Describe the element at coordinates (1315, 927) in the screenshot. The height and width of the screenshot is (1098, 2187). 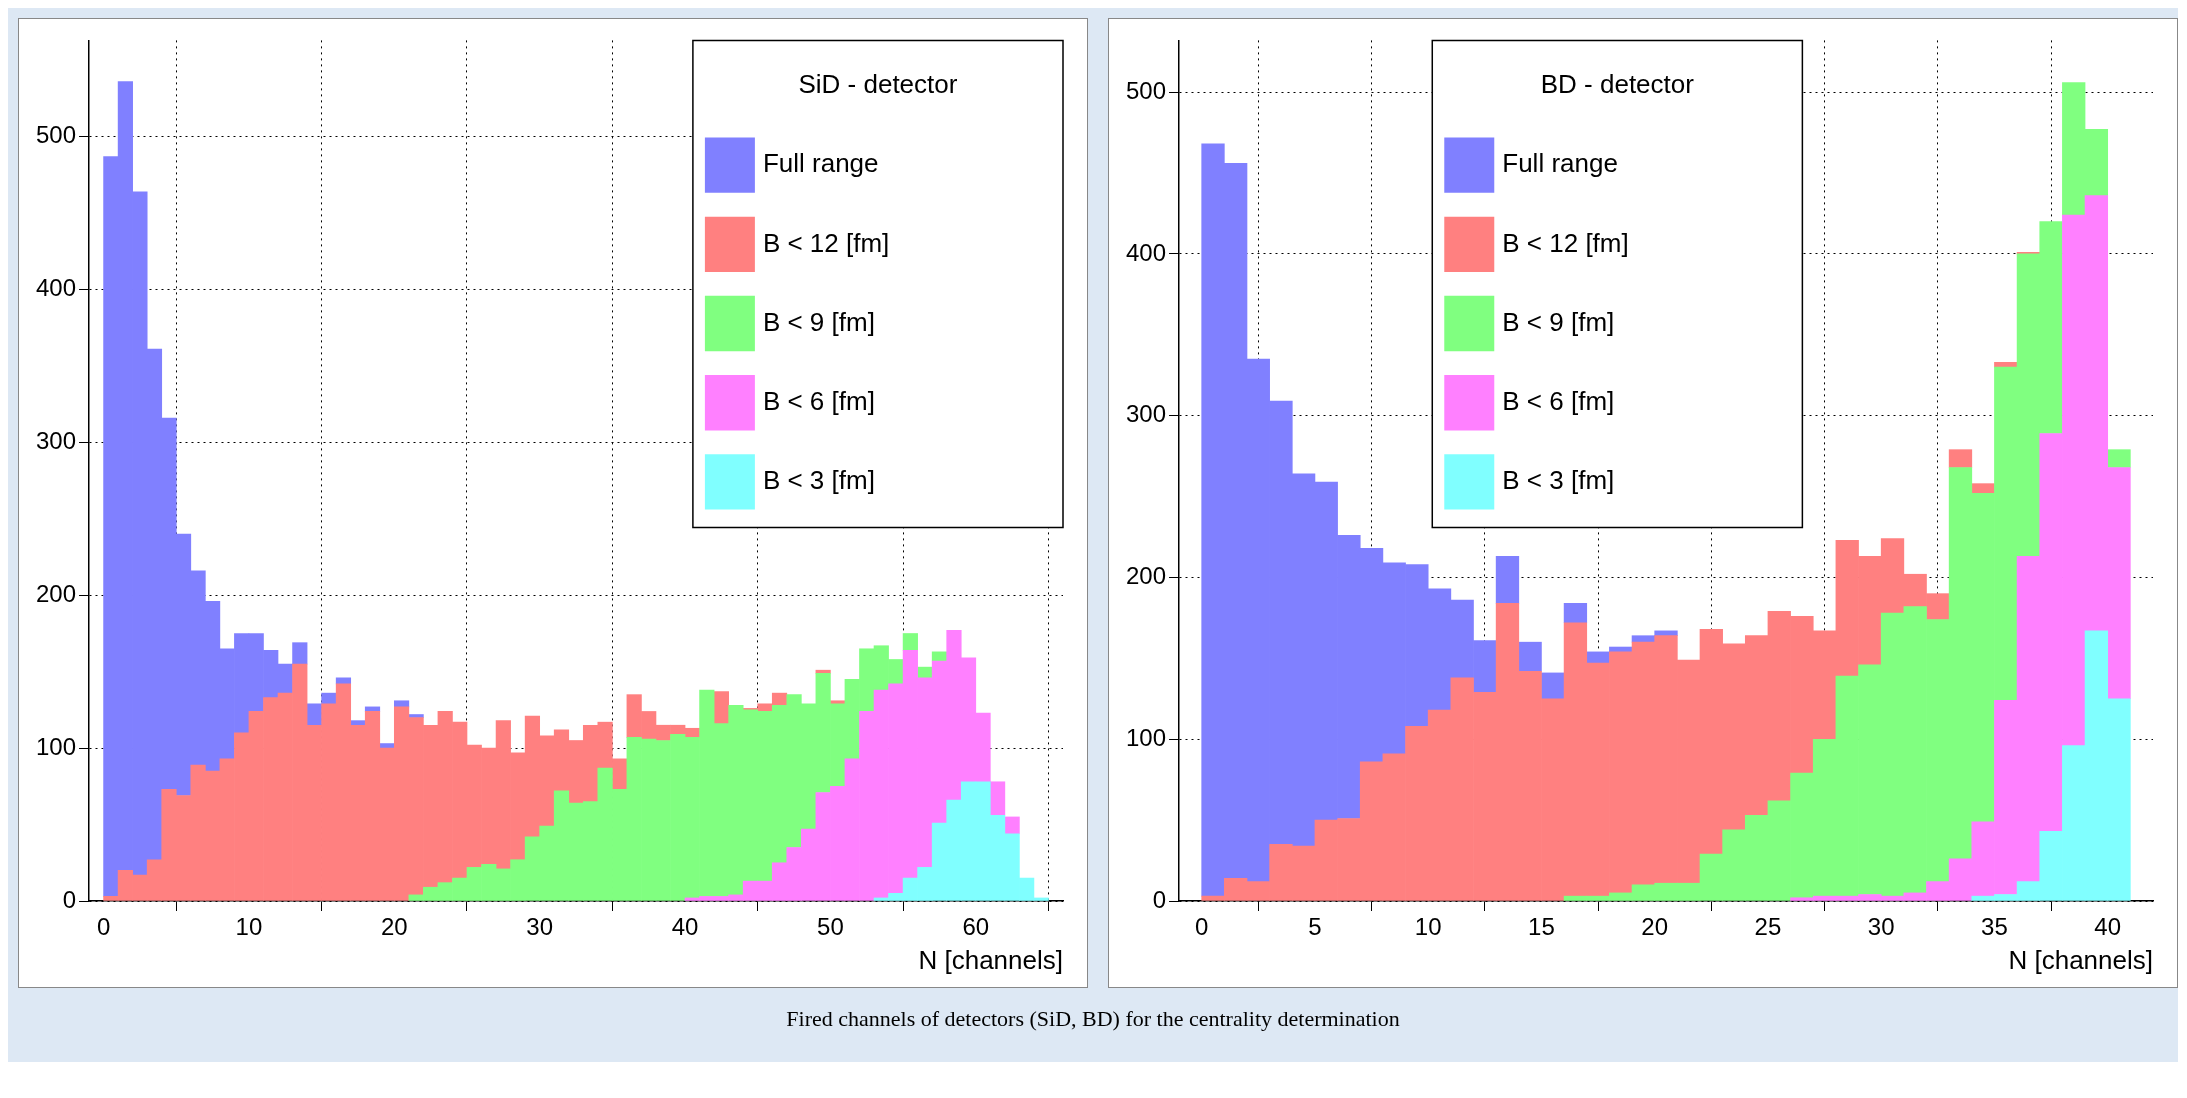
I see `x-tick-label: 5` at that location.